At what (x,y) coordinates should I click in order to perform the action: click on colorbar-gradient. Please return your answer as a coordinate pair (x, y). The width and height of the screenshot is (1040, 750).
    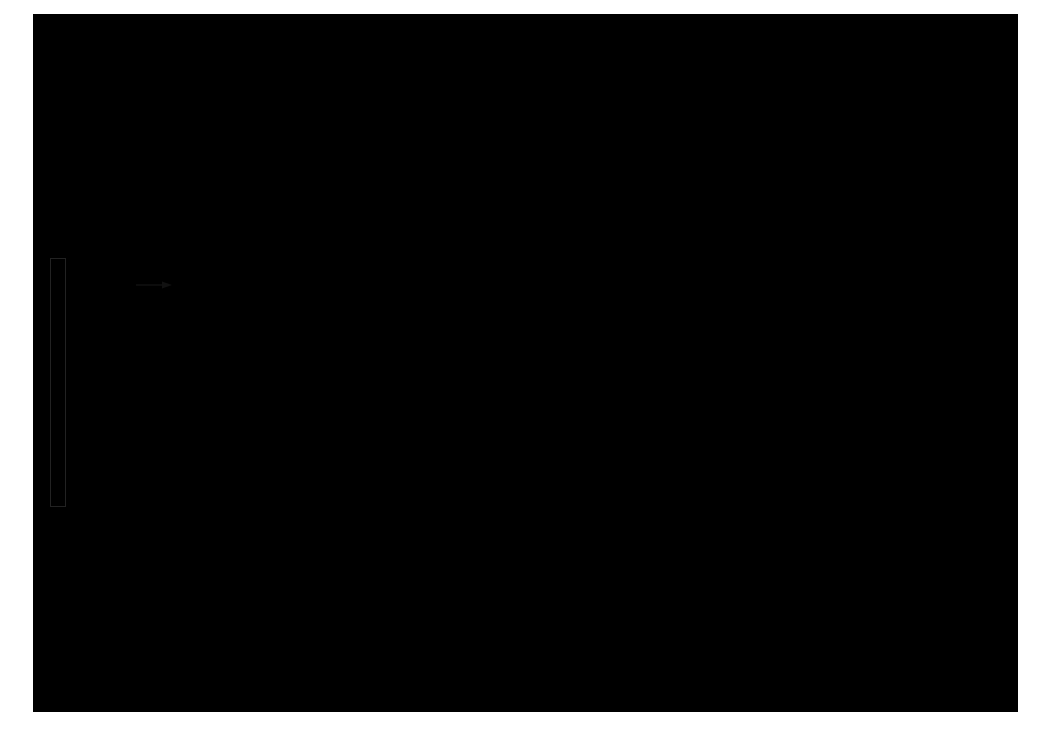
    Looking at the image, I should click on (58, 382).